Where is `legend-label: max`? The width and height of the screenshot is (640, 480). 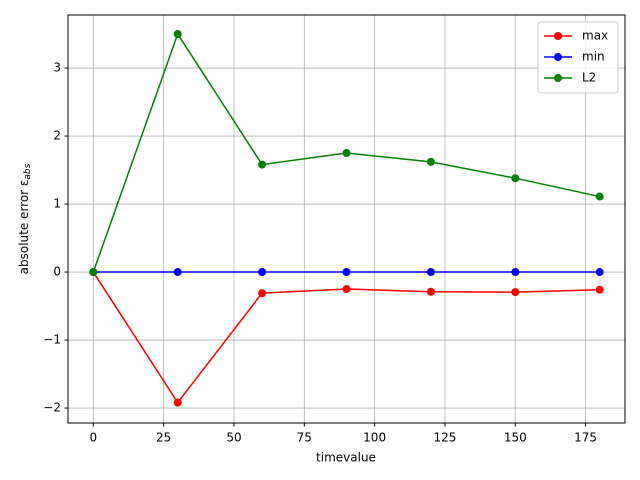
legend-label: max is located at coordinates (595, 36).